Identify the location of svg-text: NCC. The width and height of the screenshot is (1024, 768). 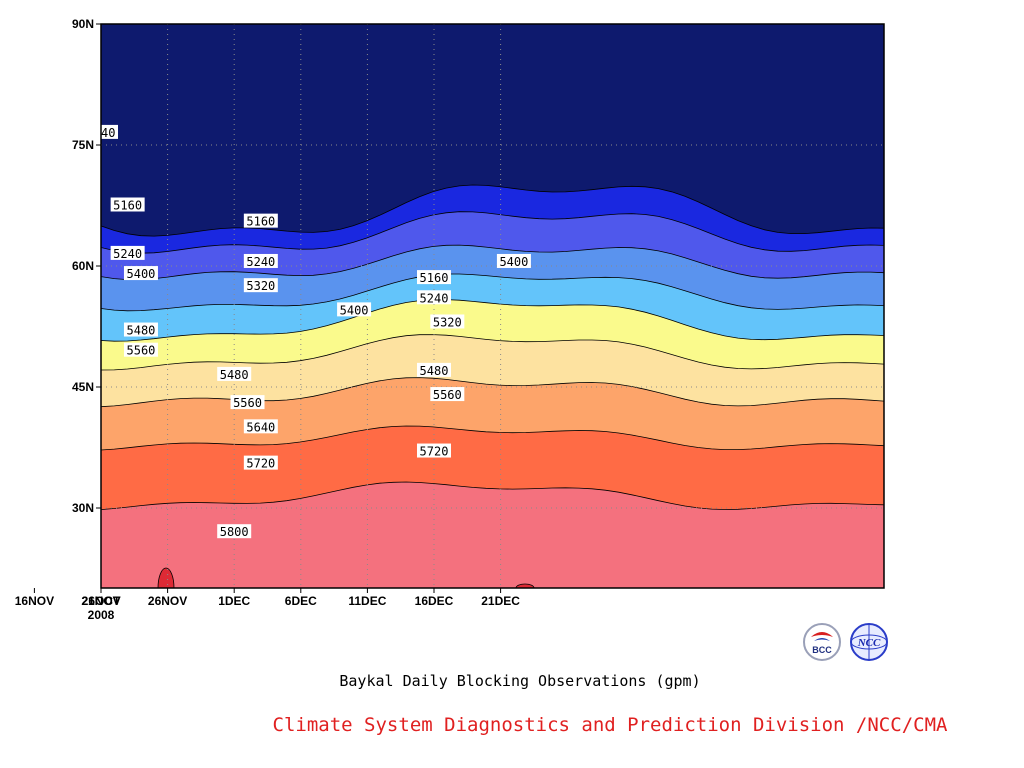
(869, 643).